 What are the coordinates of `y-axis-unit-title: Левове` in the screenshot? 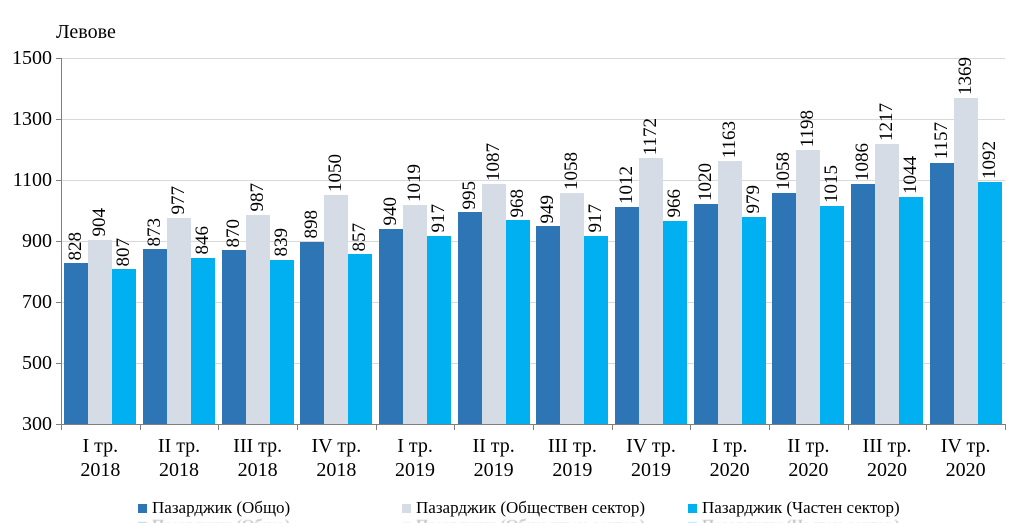 It's located at (86, 32).